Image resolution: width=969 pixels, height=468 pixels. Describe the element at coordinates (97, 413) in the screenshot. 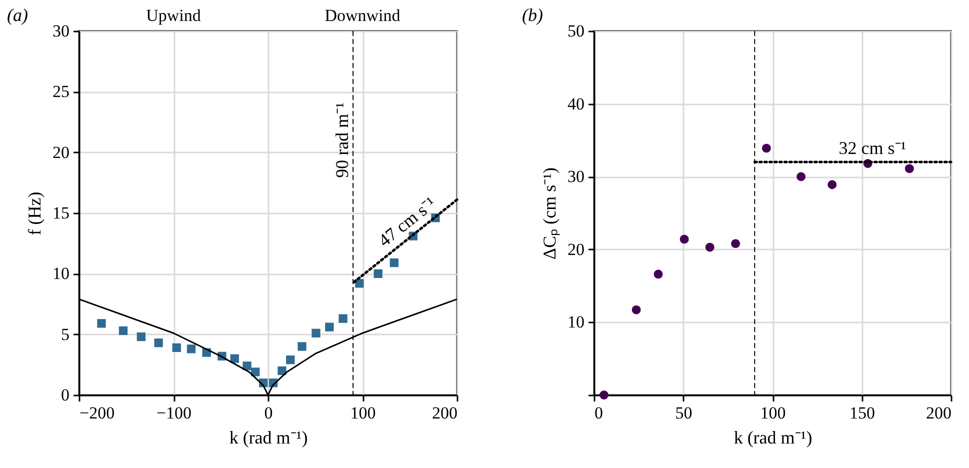

I see `x-tick-label: −200` at that location.